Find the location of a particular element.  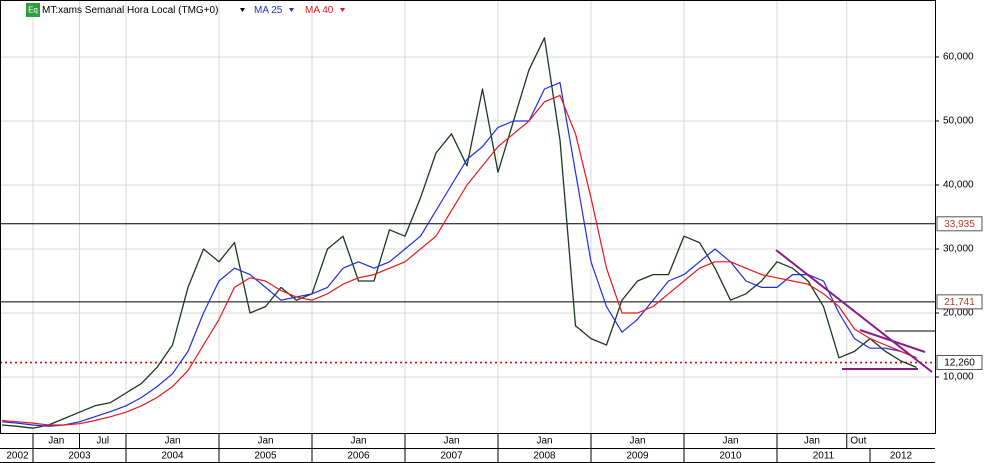

year-tick-label: 2002 is located at coordinates (17, 456).